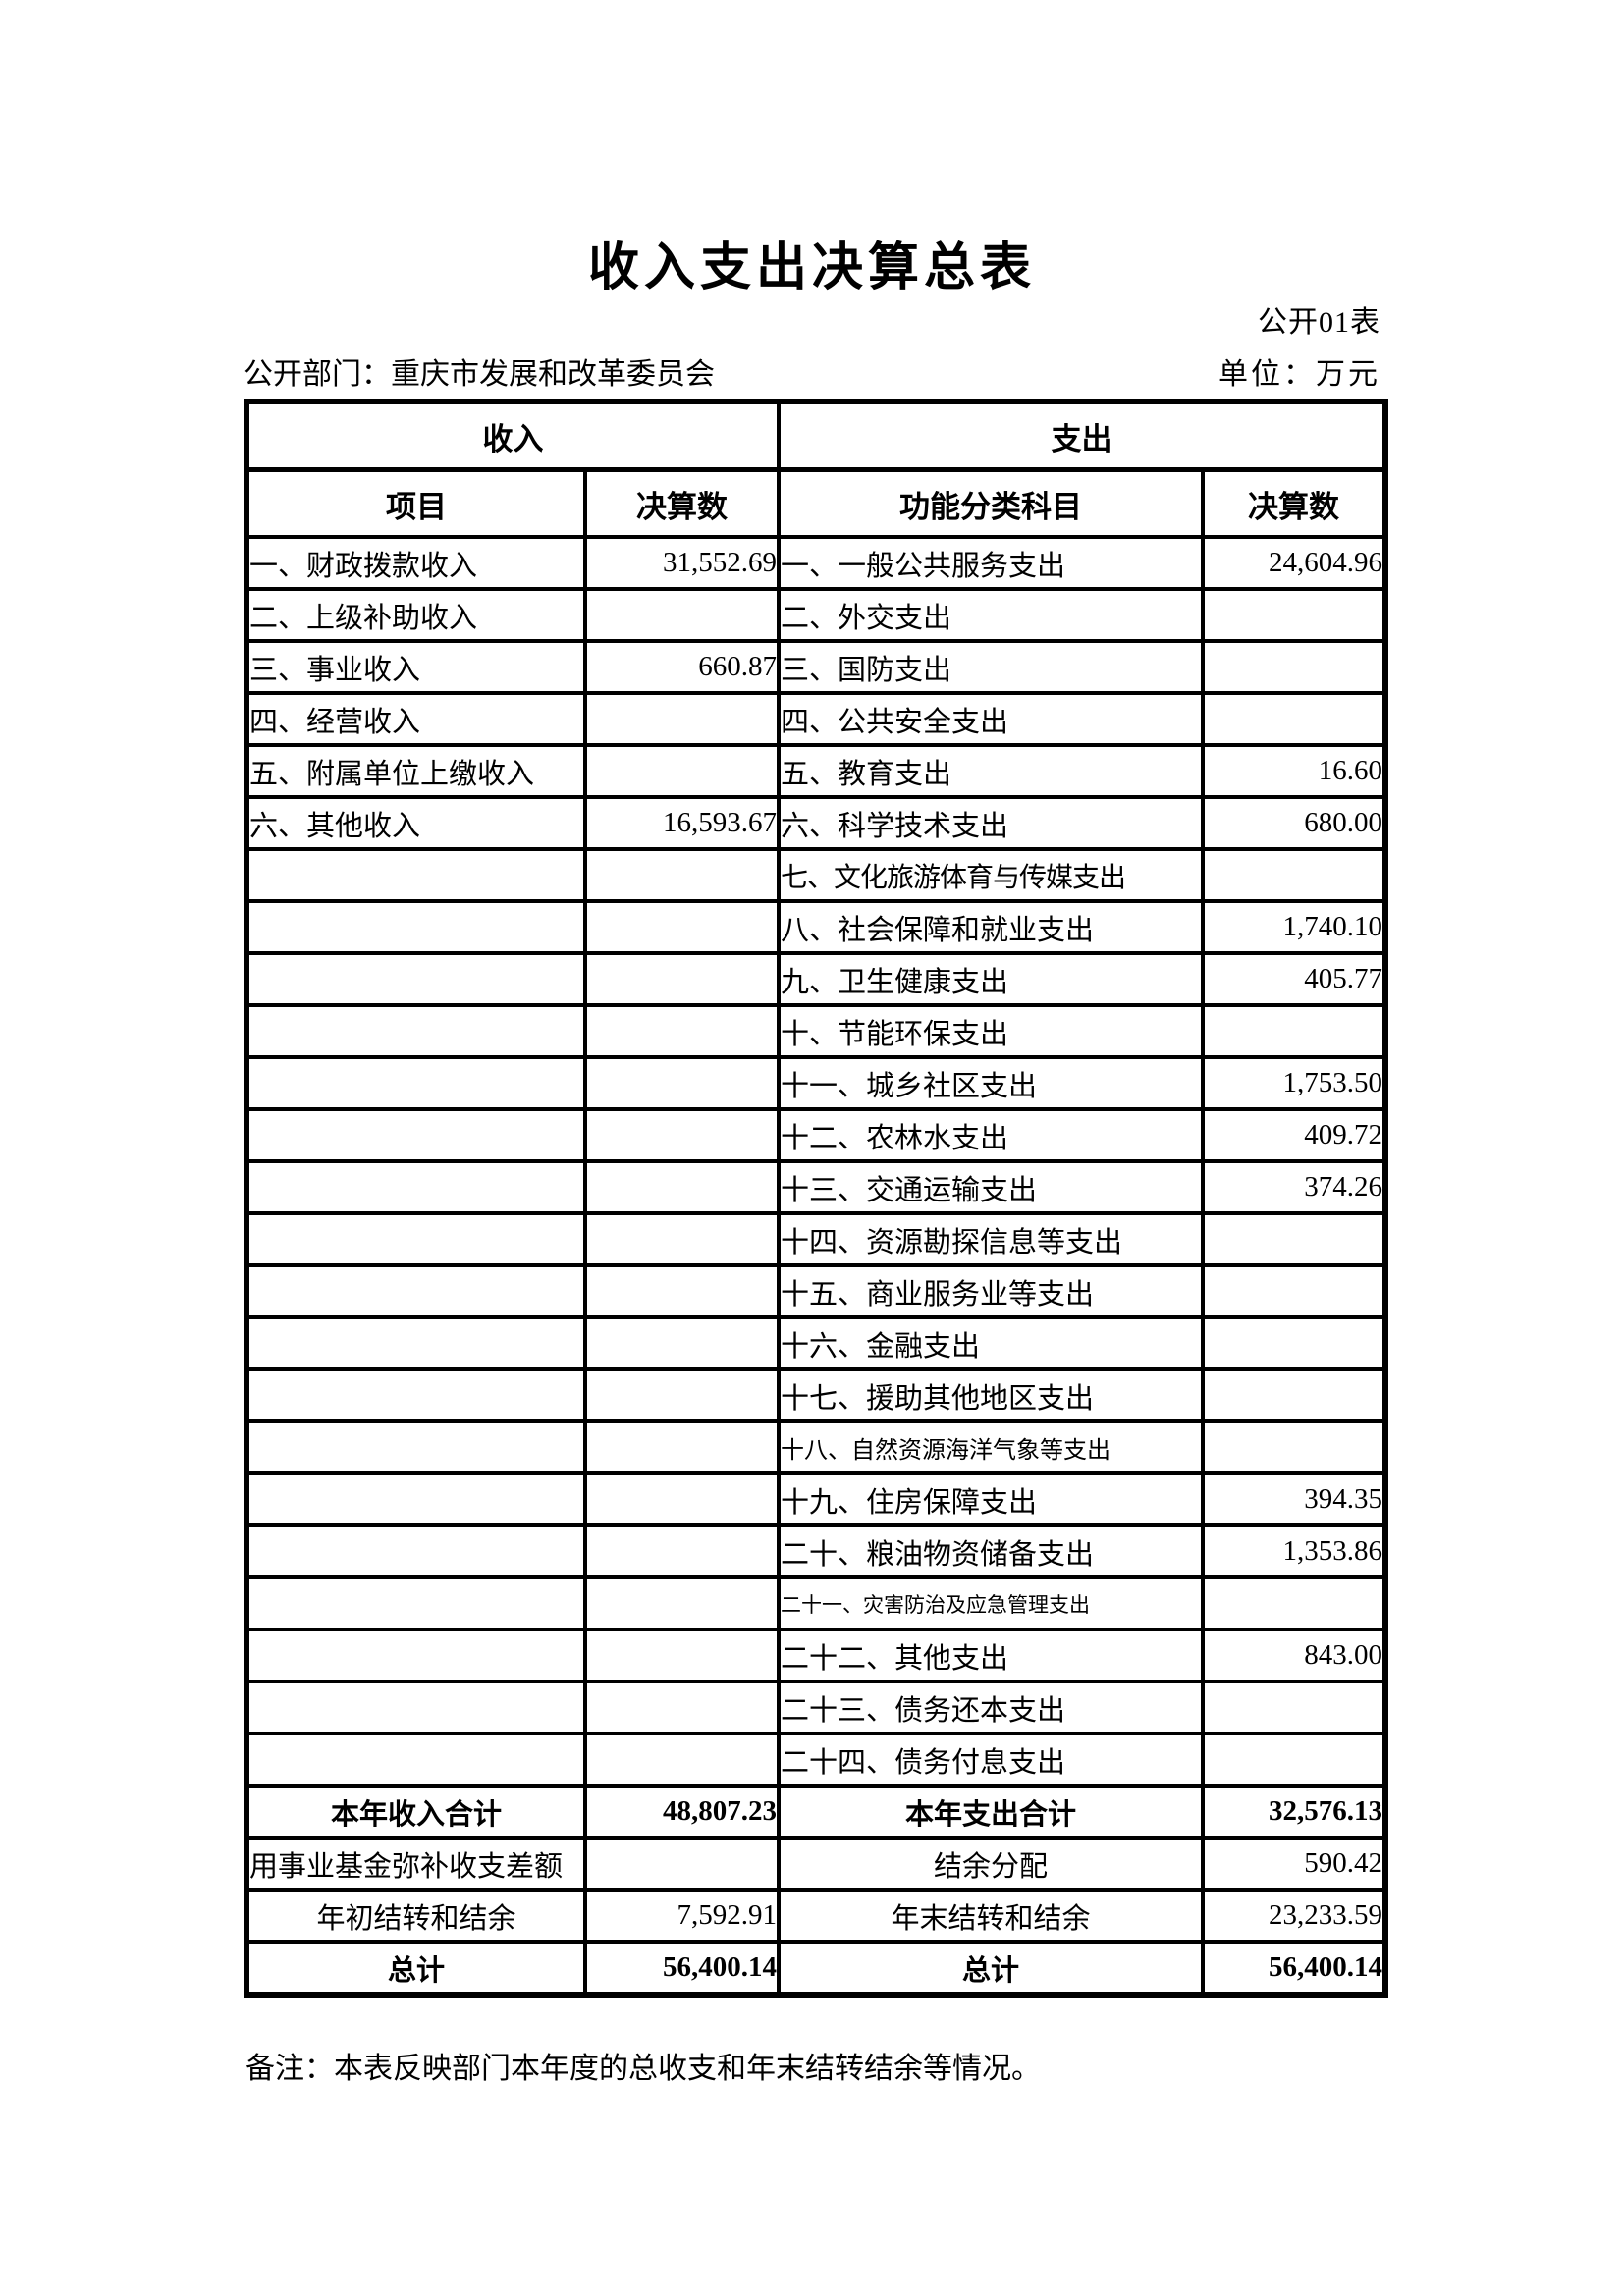  Describe the element at coordinates (811, 268) in the screenshot. I see `page-title: 收入支出决算总表` at that location.